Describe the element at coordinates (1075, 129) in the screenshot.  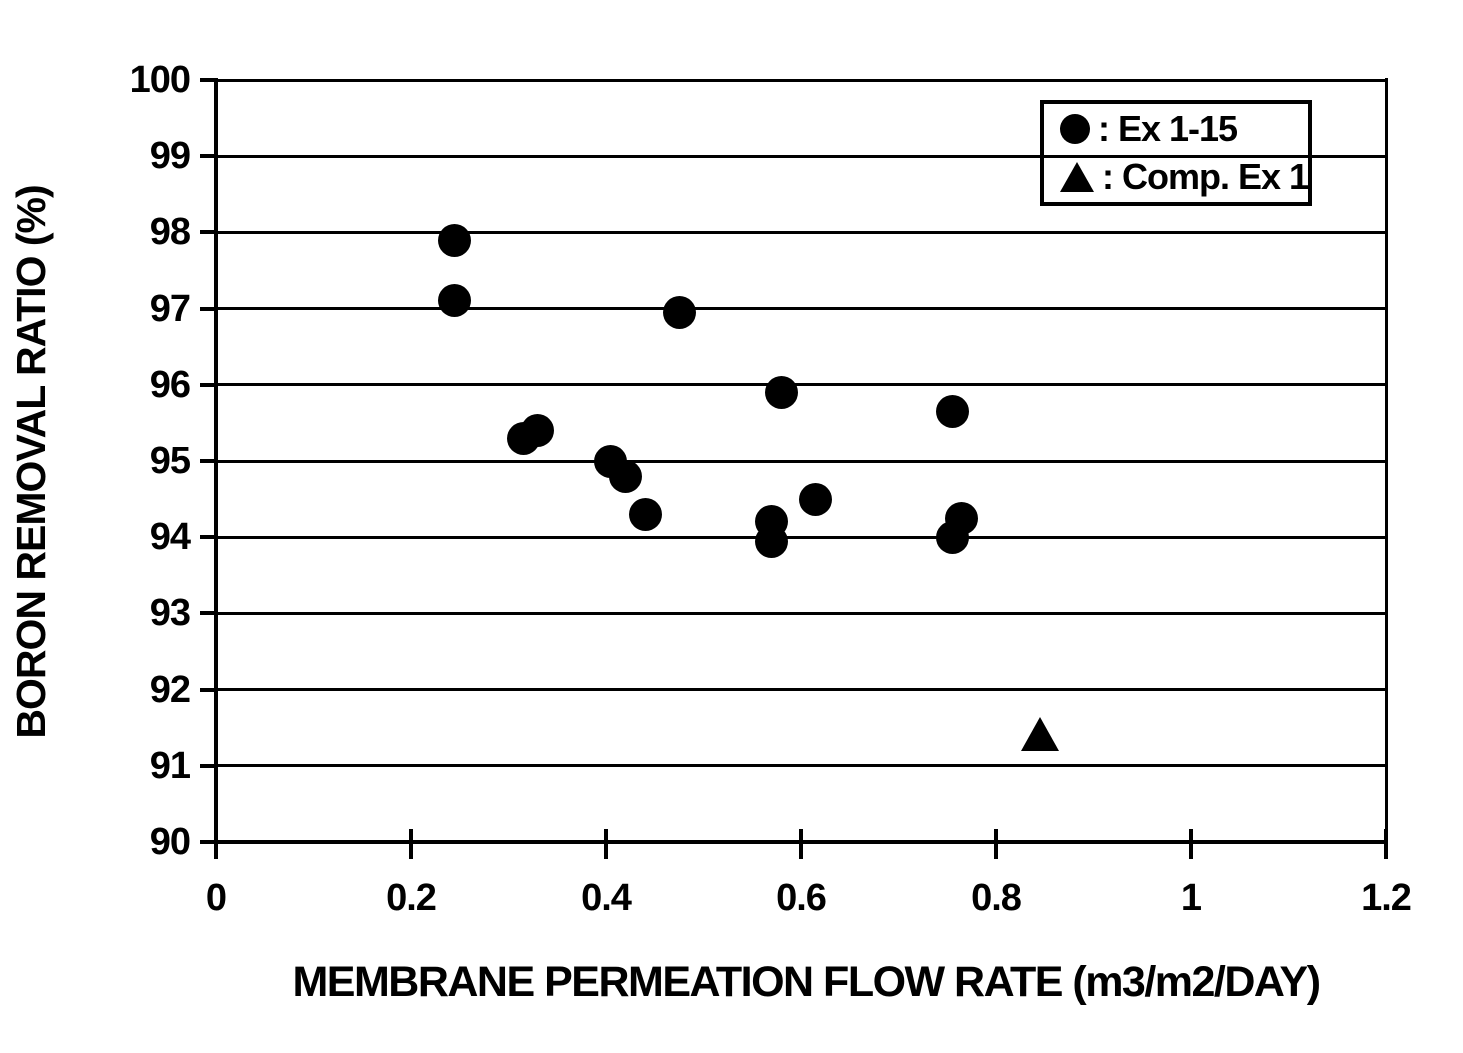
I see `circle-marker-icon` at that location.